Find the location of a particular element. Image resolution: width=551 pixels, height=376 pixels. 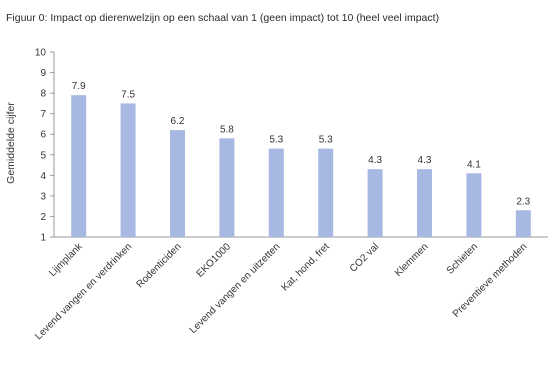

x-category-label: CO2 val is located at coordinates (364, 257).